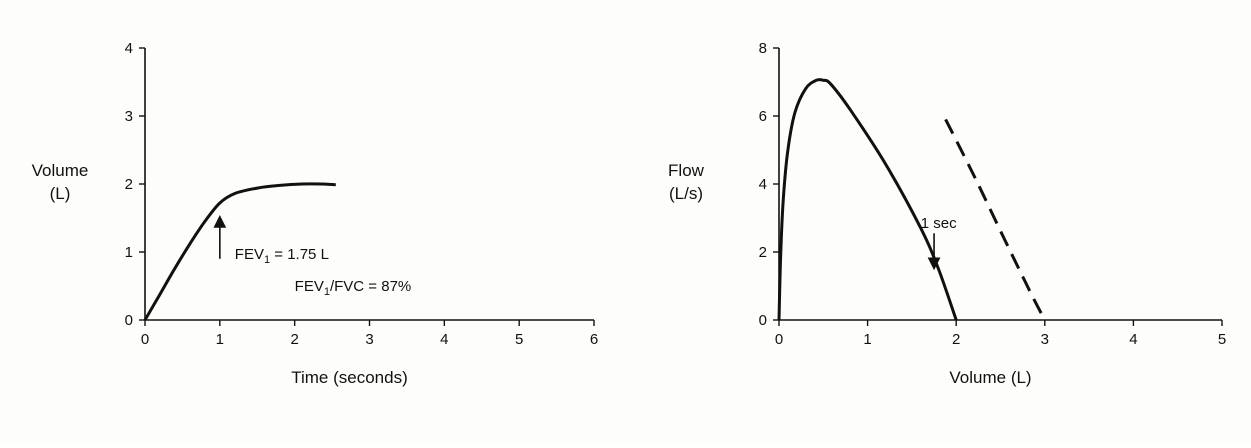  I want to click on annotation-label: FEV1/FVC = 87%, so click(353, 288).